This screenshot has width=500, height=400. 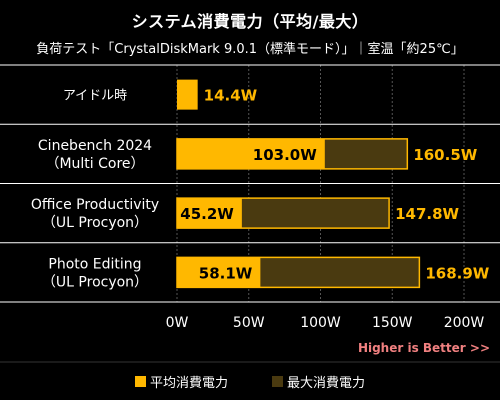 I want to click on category-label-2-0: Office Productivity, so click(x=95, y=205).